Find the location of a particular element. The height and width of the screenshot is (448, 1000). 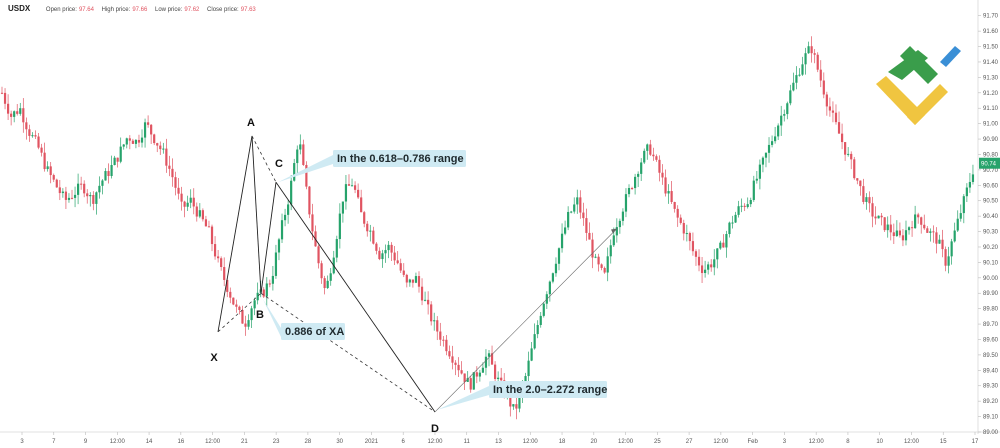

y-tick-label: 91.10 is located at coordinates (991, 109).